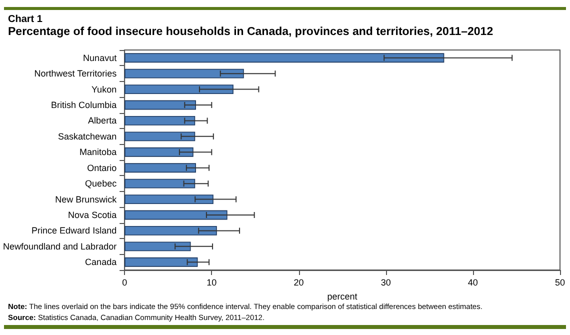 The width and height of the screenshot is (570, 335). I want to click on y-tick-label: Yukon, so click(104, 89).